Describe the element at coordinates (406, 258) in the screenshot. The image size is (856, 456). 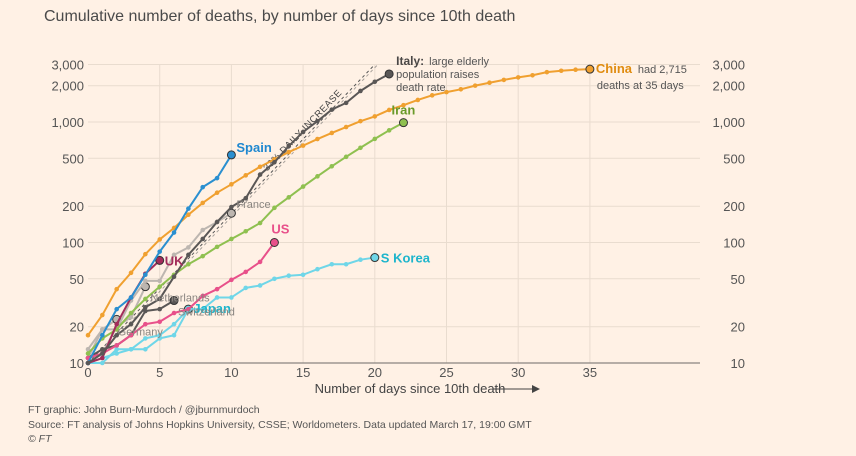
I see `label-s-korea: S Korea` at that location.